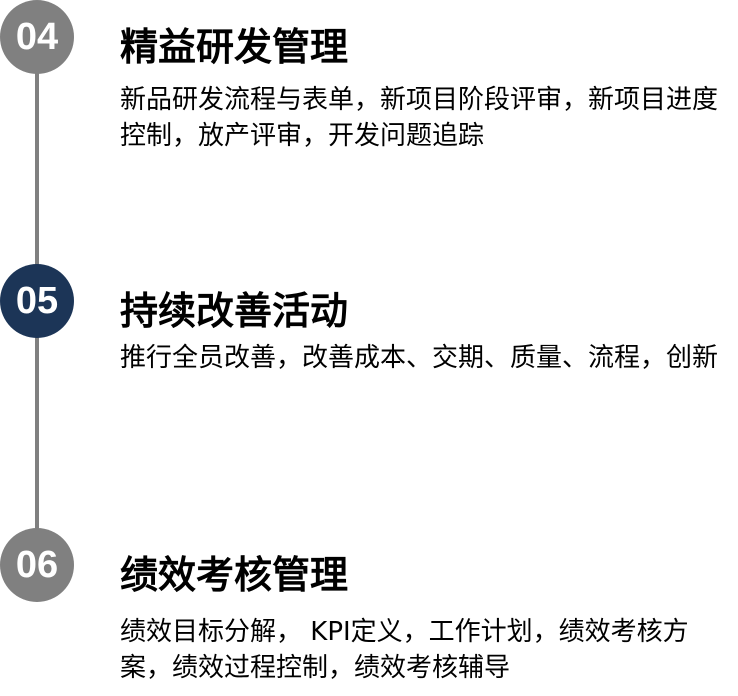 The width and height of the screenshot is (738, 696). I want to click on step-number-badge: 06, so click(37, 565).